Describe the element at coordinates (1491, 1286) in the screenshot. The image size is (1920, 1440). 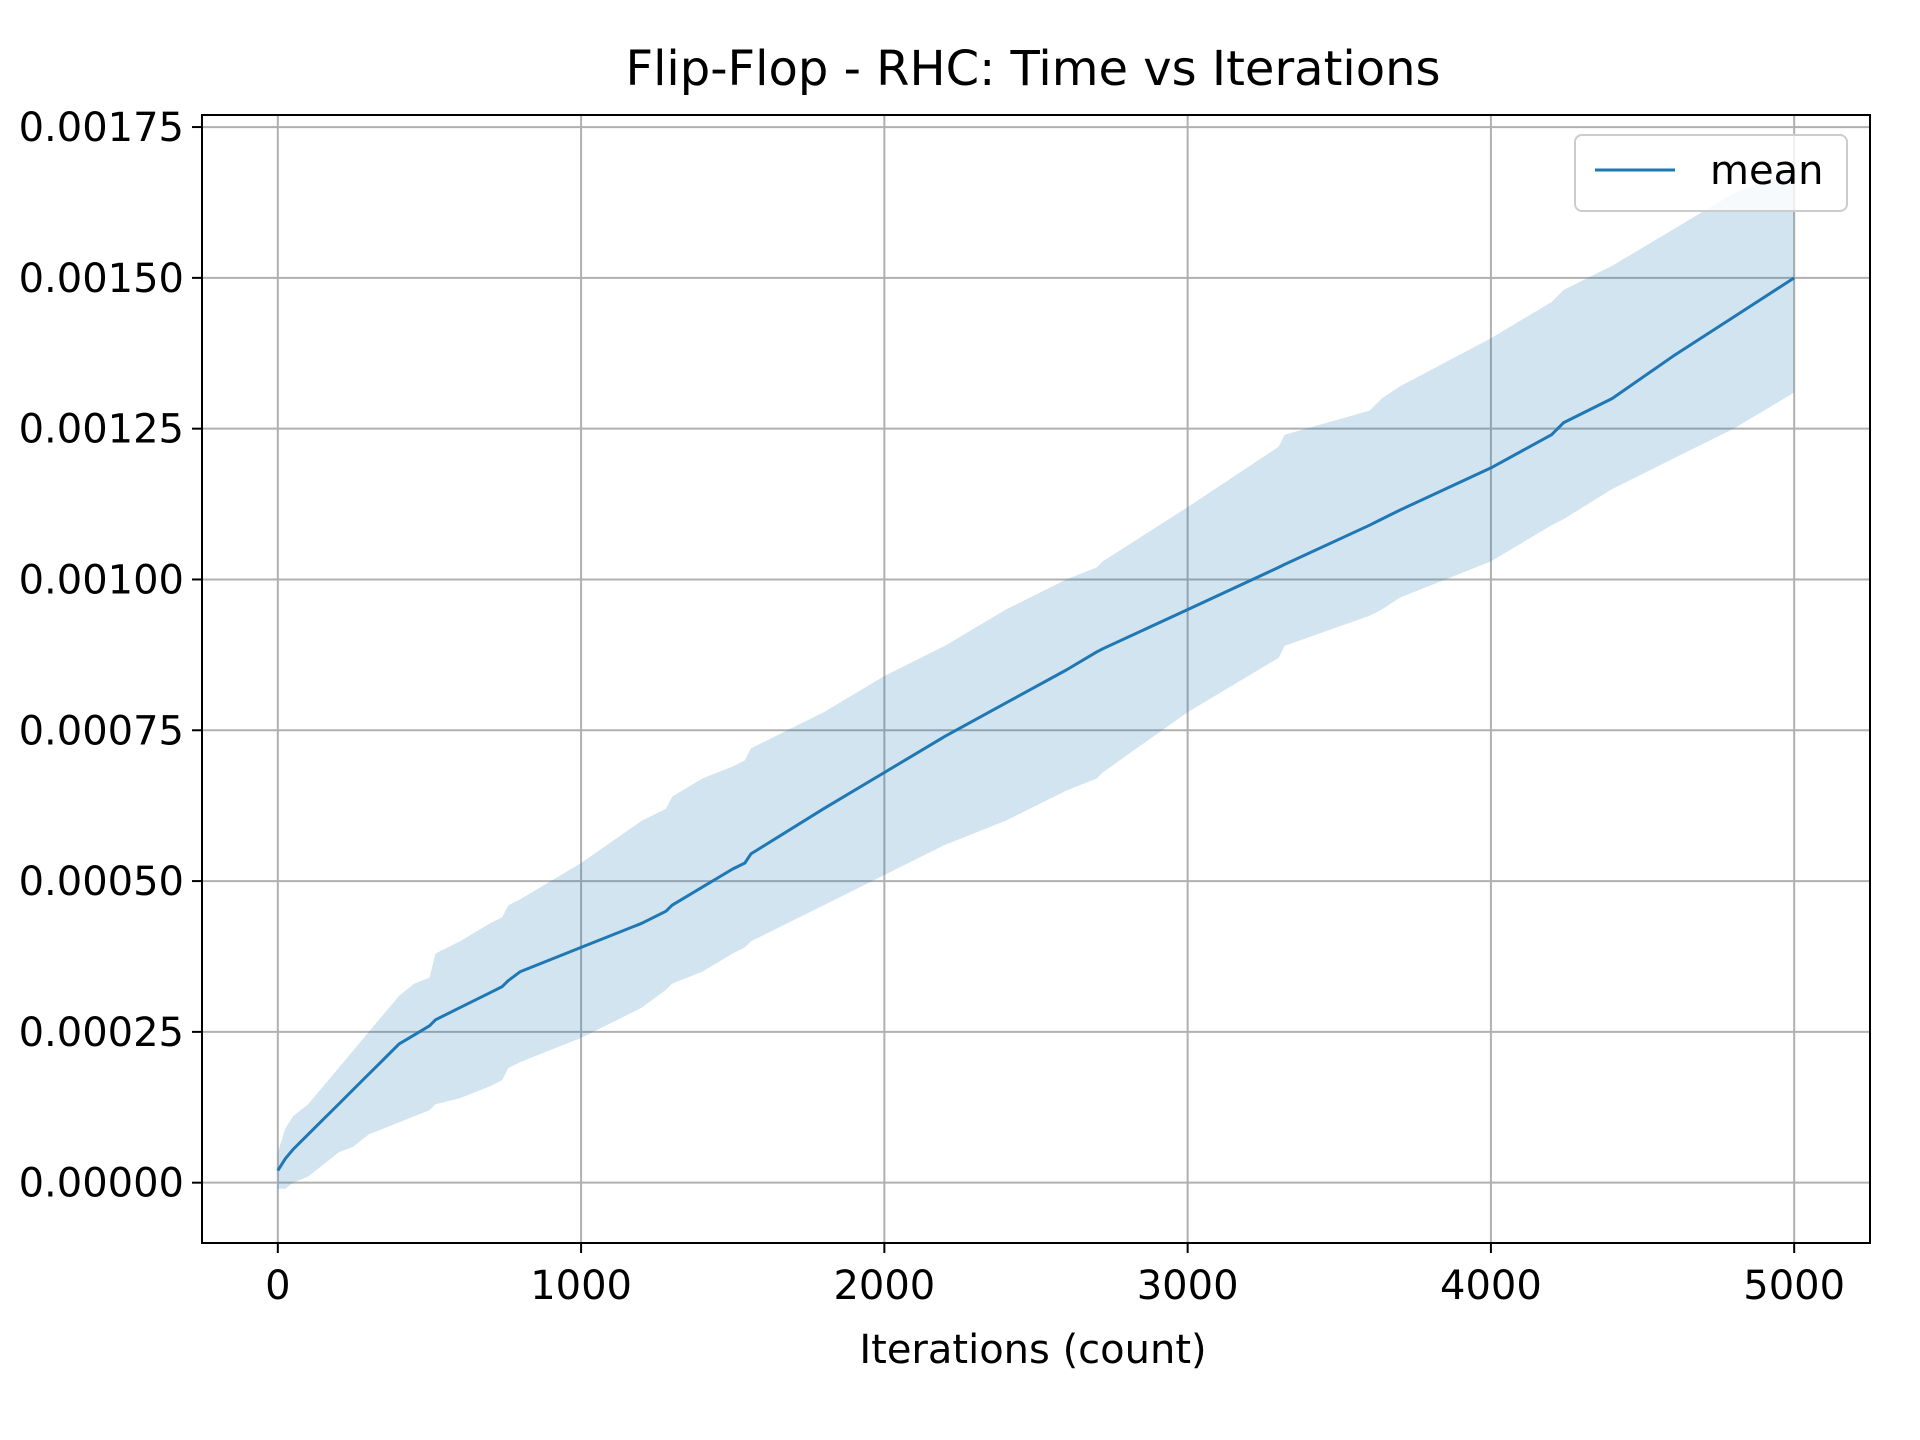
I see `x-tick-label: 4000` at that location.